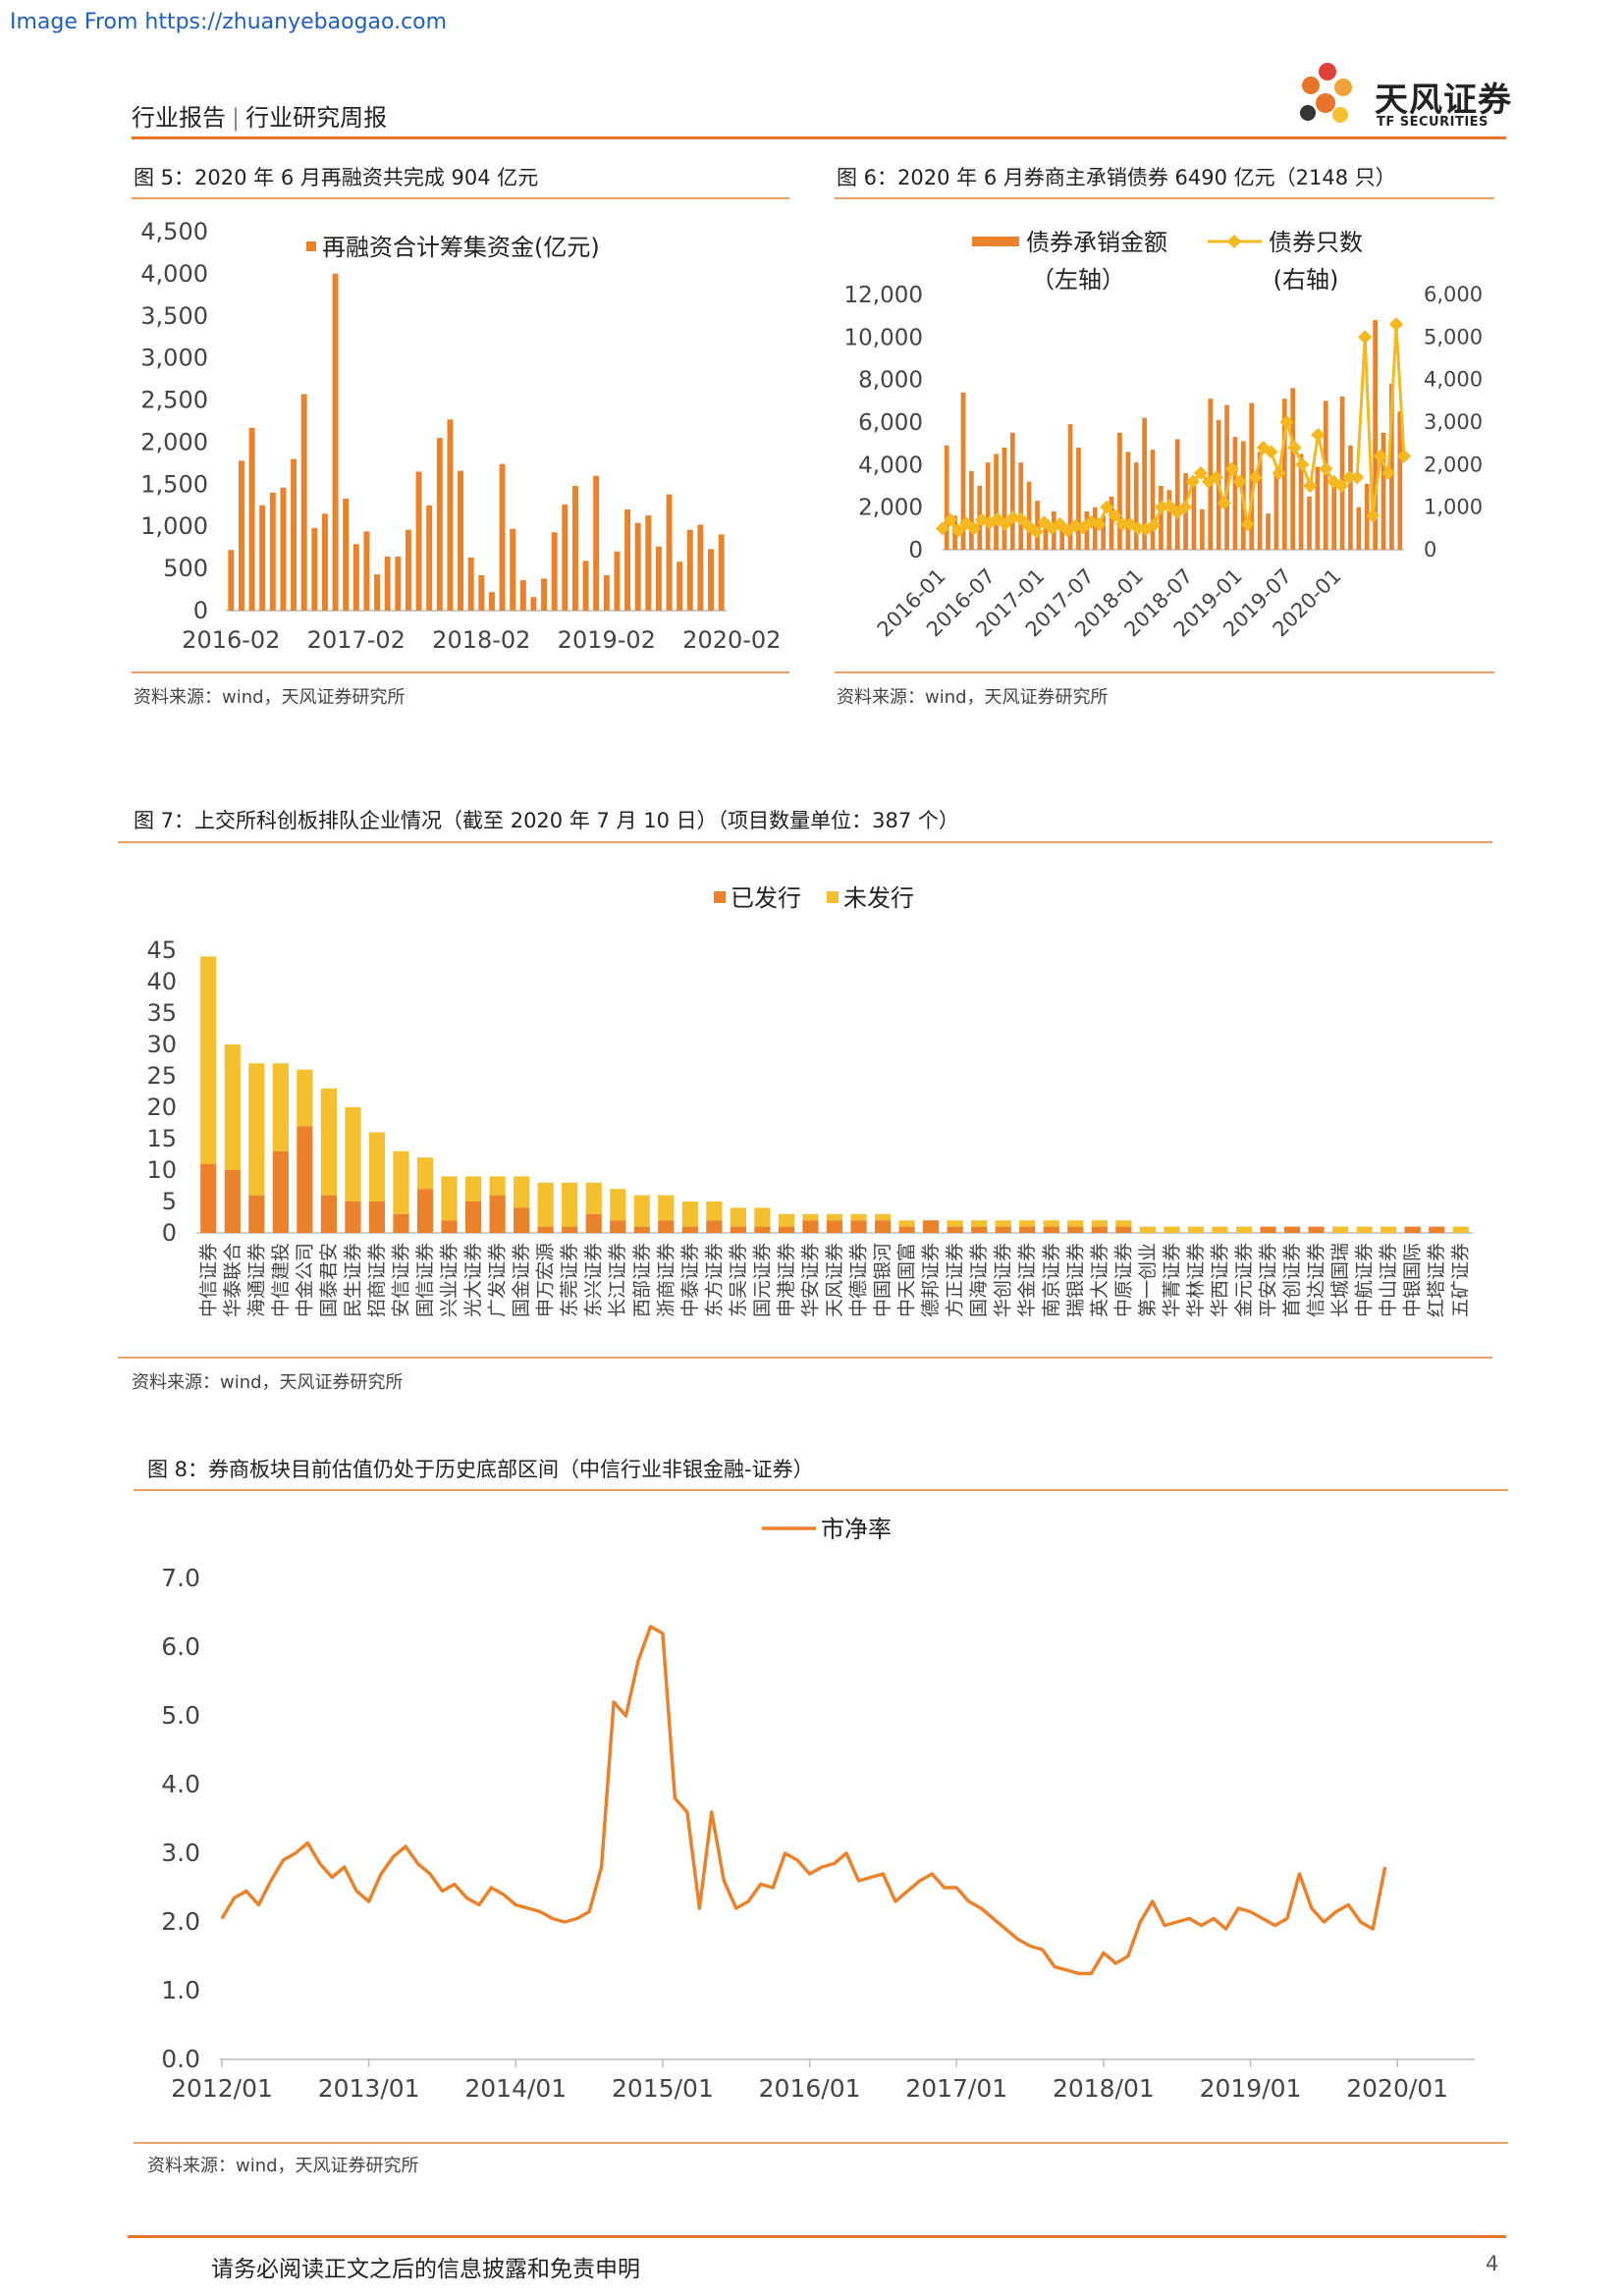  I want to click on fig7-category-label: 广发证券, so click(498, 1280).